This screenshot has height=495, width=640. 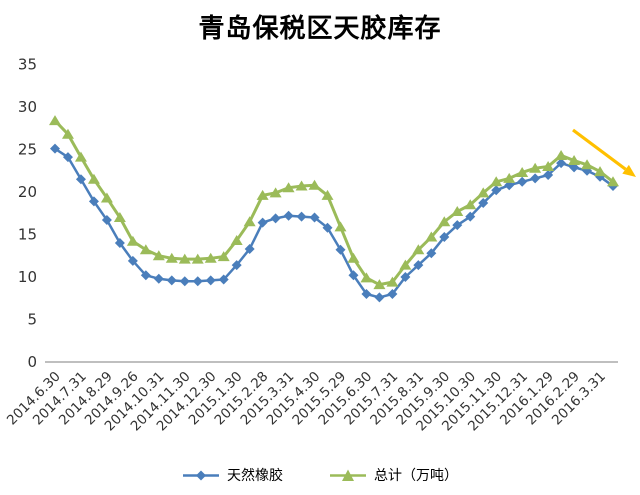 I want to click on legend: 天然橡胶 总计（万吨）, so click(x=320, y=475).